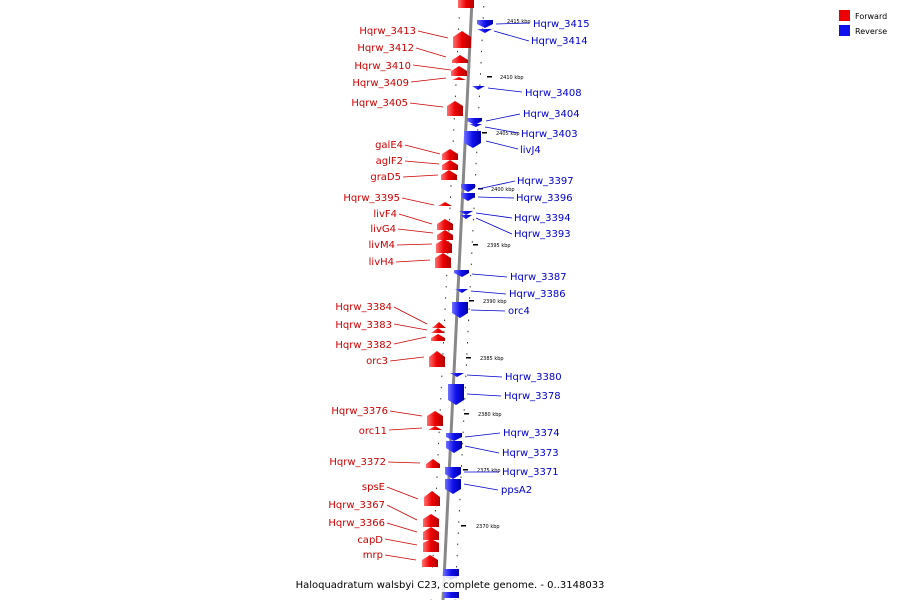  What do you see at coordinates (379, 103) in the screenshot?
I see `gene-label: Hqrw_3405` at bounding box center [379, 103].